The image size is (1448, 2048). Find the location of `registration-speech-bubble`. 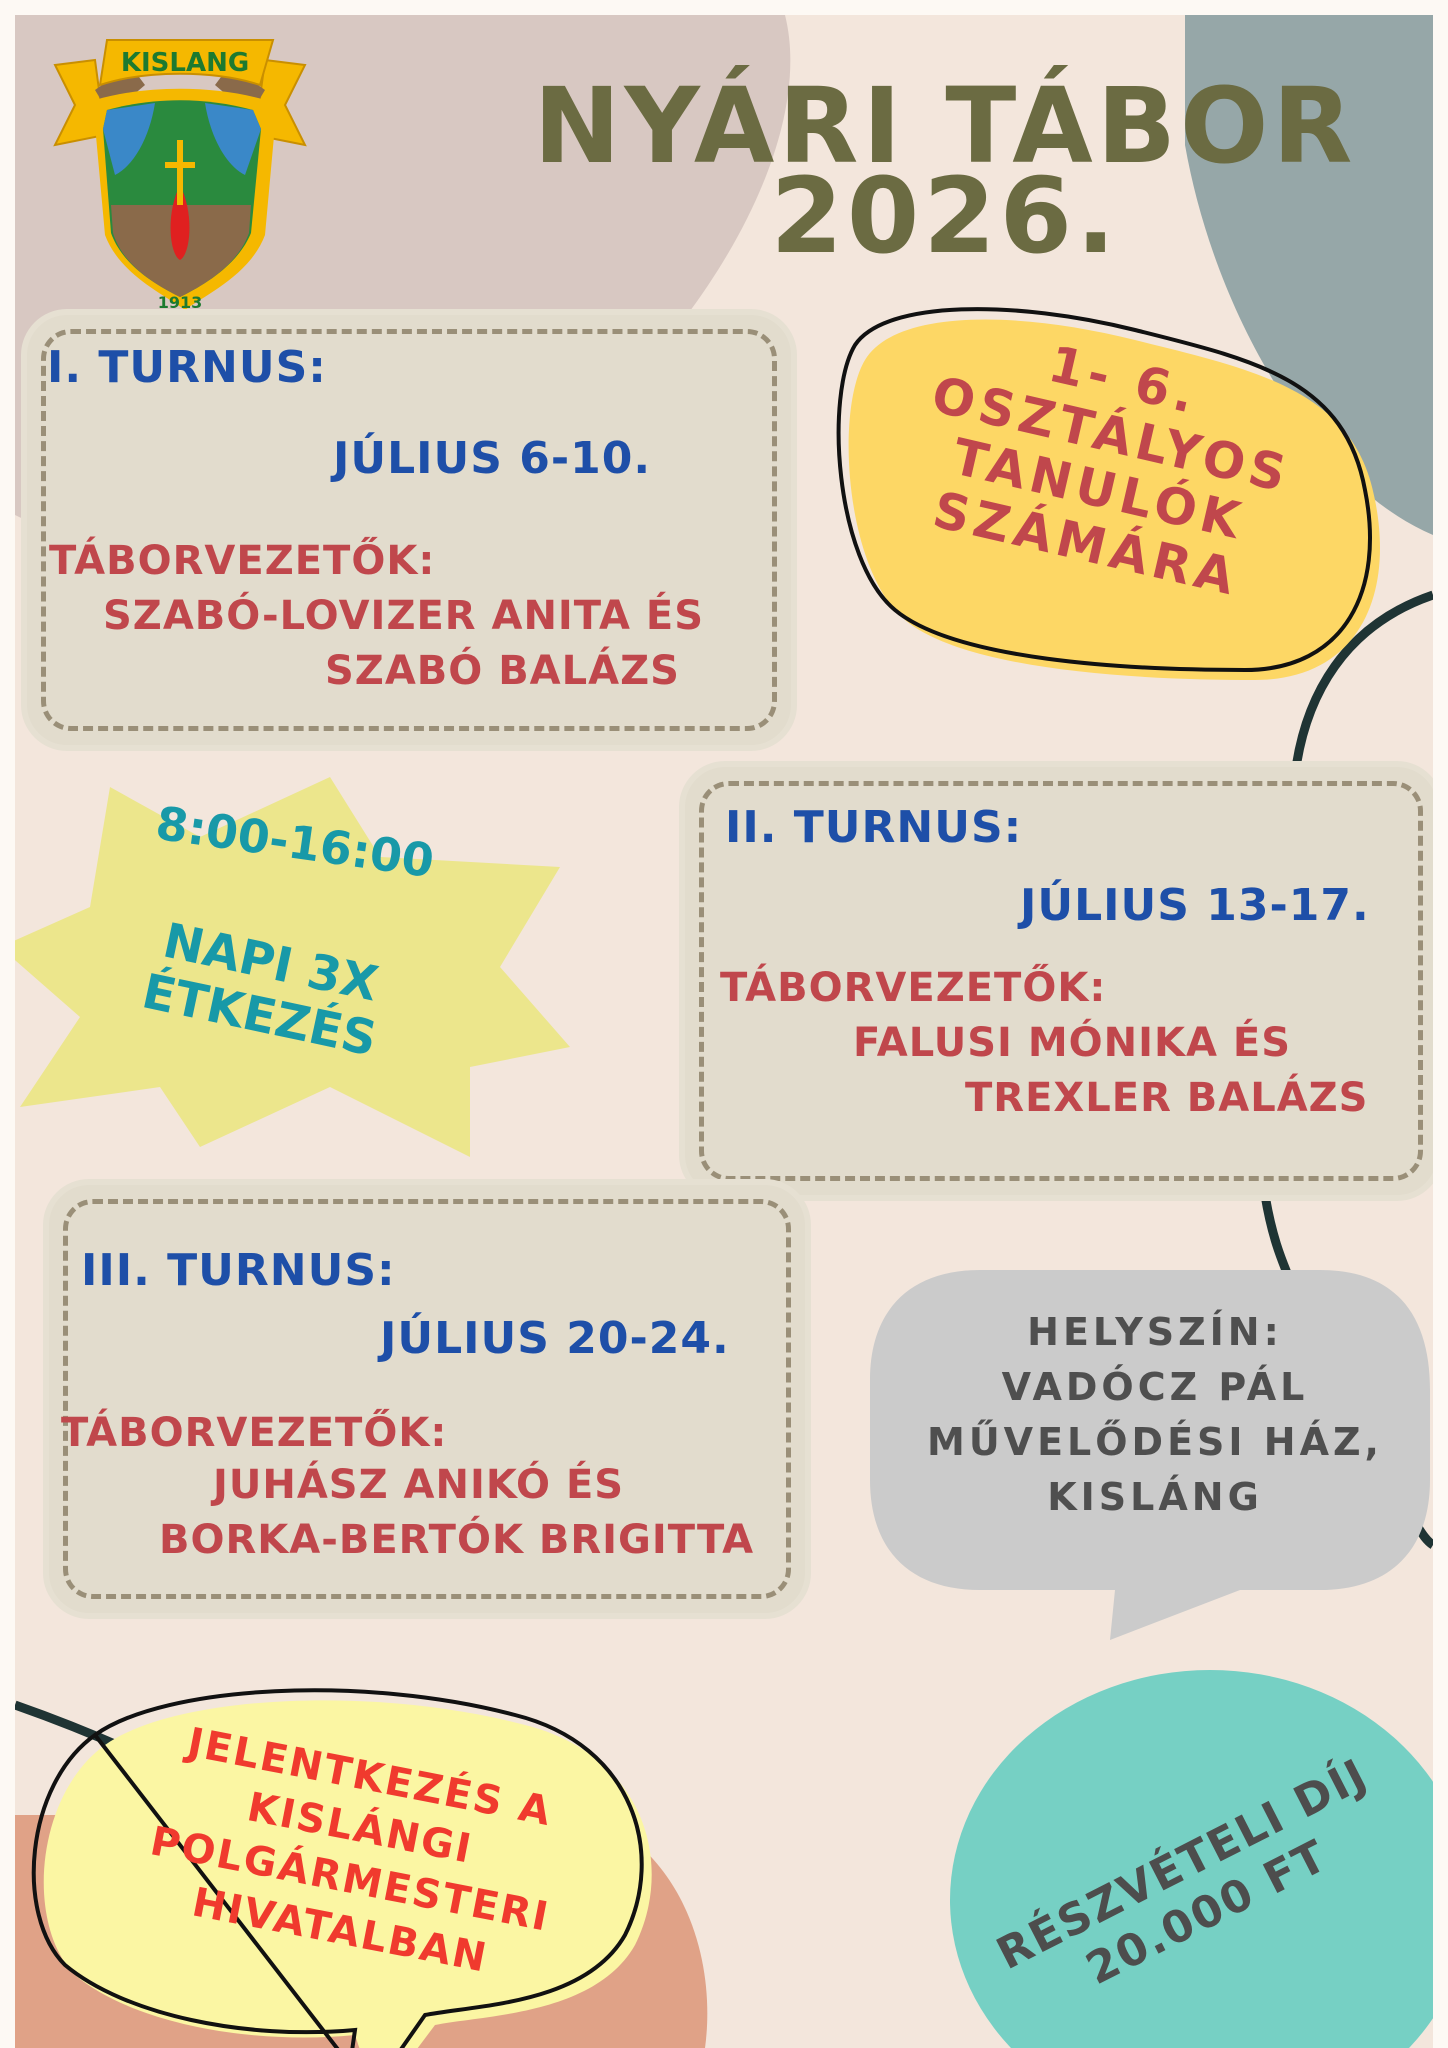

registration-speech-bubble is located at coordinates (341, 1868).